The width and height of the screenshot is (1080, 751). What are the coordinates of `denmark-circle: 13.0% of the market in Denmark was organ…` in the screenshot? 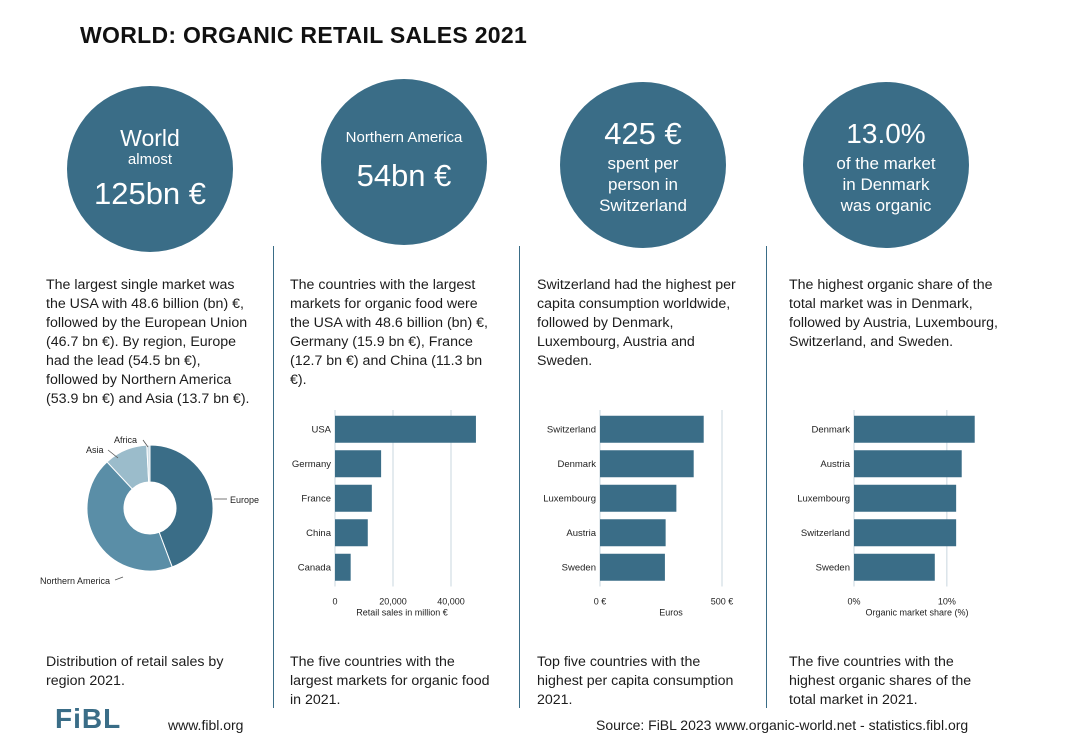 It's located at (886, 165).